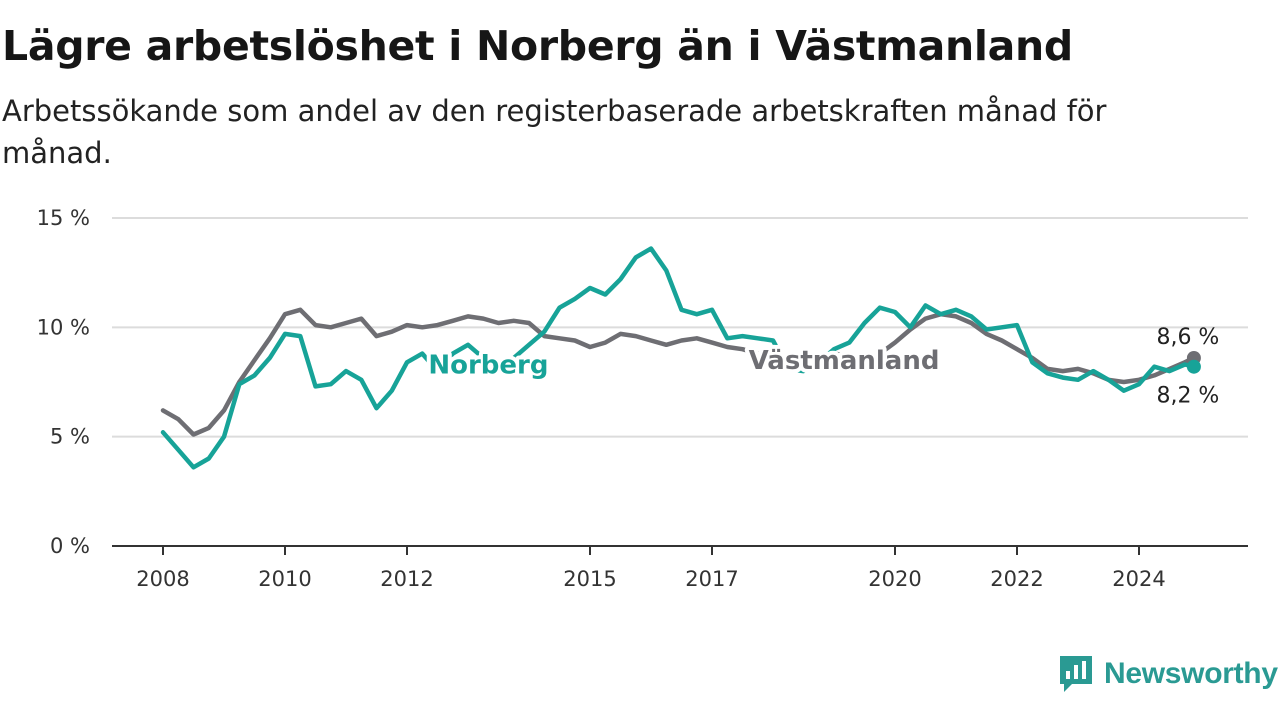  I want to click on y-tick-label: 10 %, so click(63, 327).